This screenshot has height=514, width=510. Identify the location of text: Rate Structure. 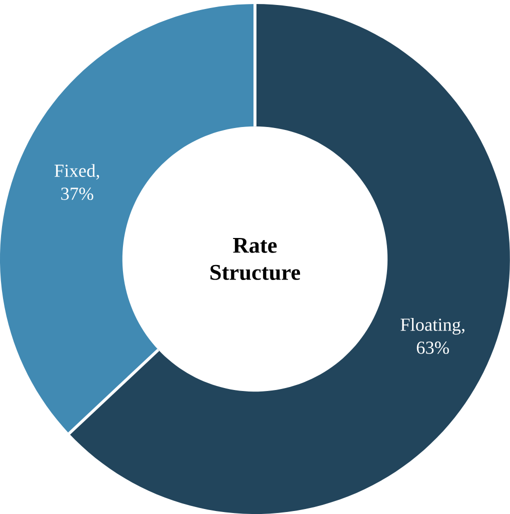
(255, 259).